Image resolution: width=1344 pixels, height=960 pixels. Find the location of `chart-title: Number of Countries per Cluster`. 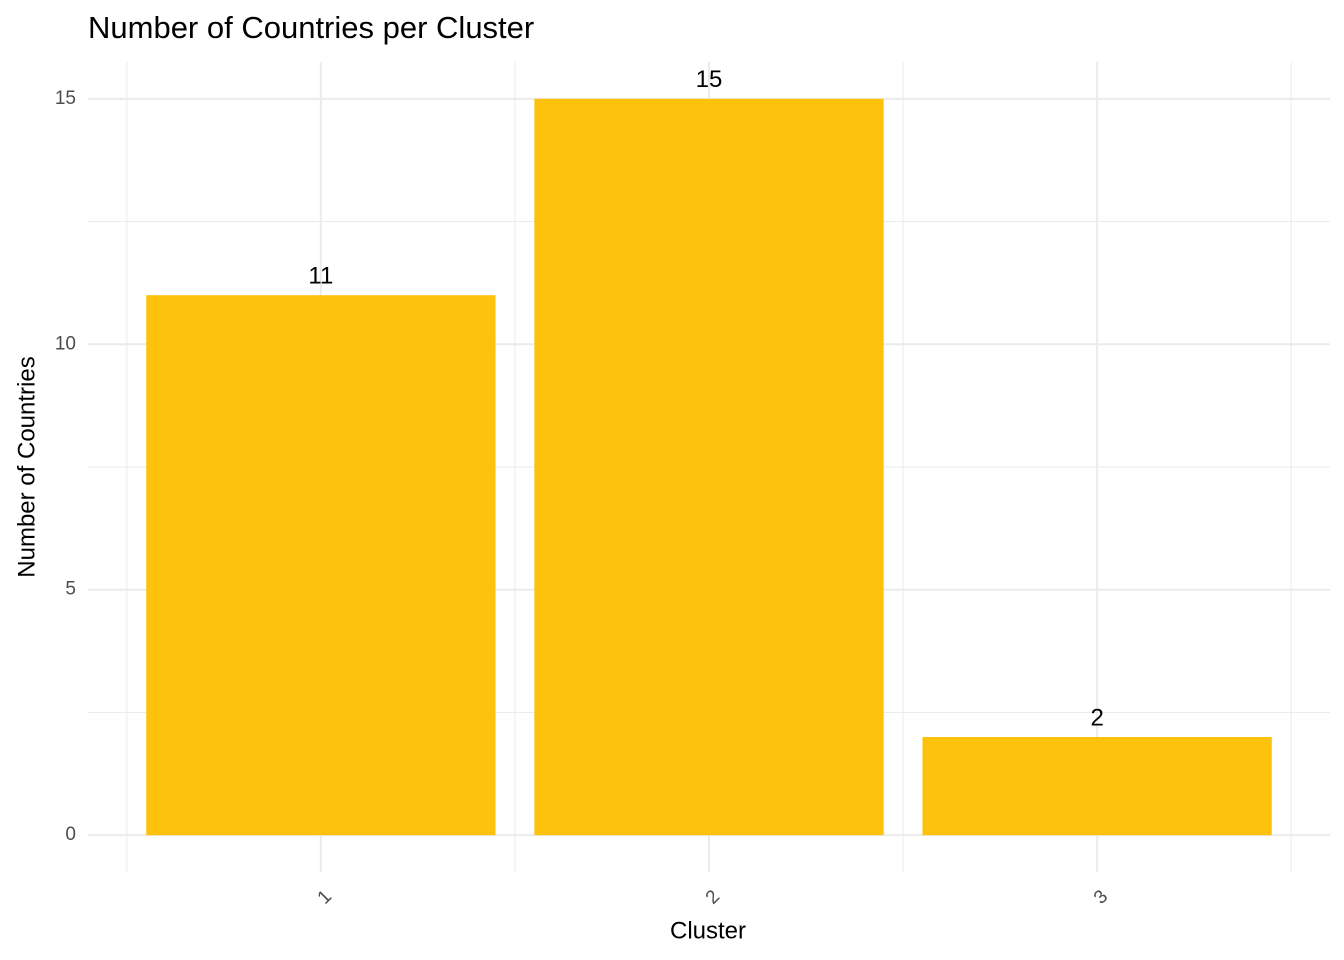

chart-title: Number of Countries per Cluster is located at coordinates (311, 27).